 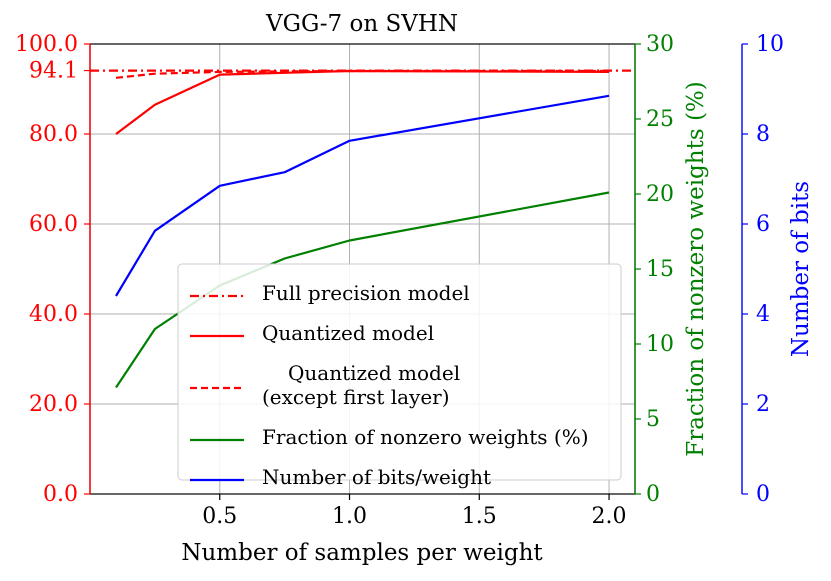 I want to click on far-right-tick-label: 2, so click(x=763, y=404).